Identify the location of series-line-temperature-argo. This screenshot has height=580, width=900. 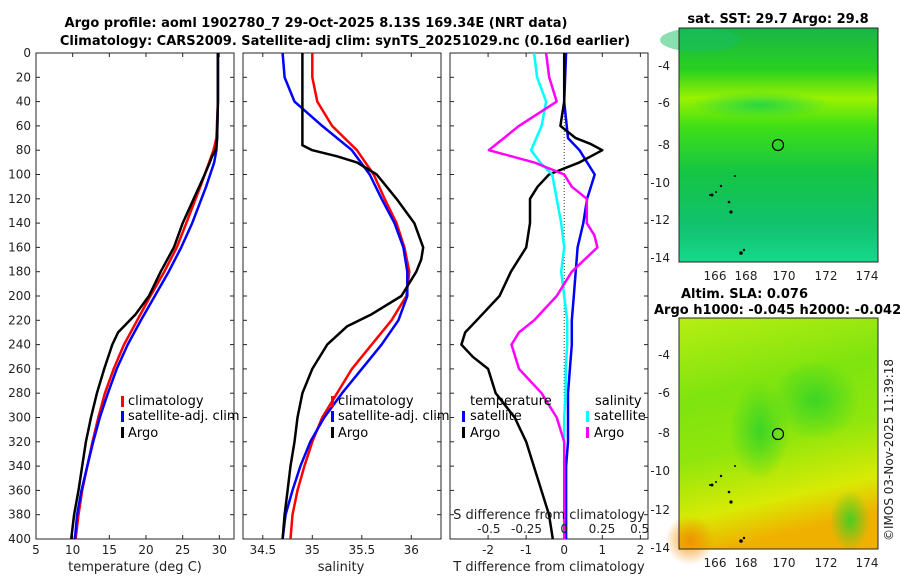
(532, 296).